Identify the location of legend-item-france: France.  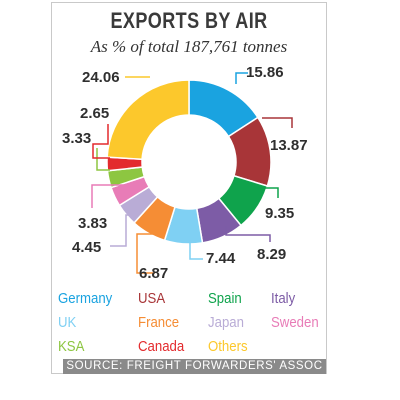
(159, 322).